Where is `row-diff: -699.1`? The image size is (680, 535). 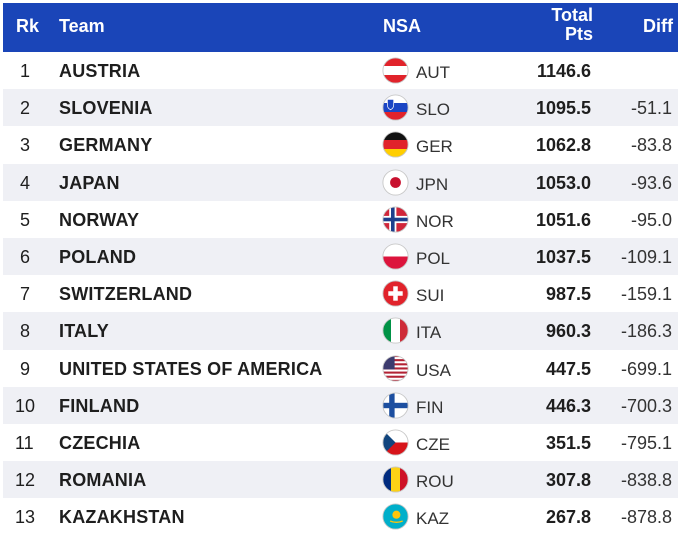 row-diff: -699.1 is located at coordinates (646, 368).